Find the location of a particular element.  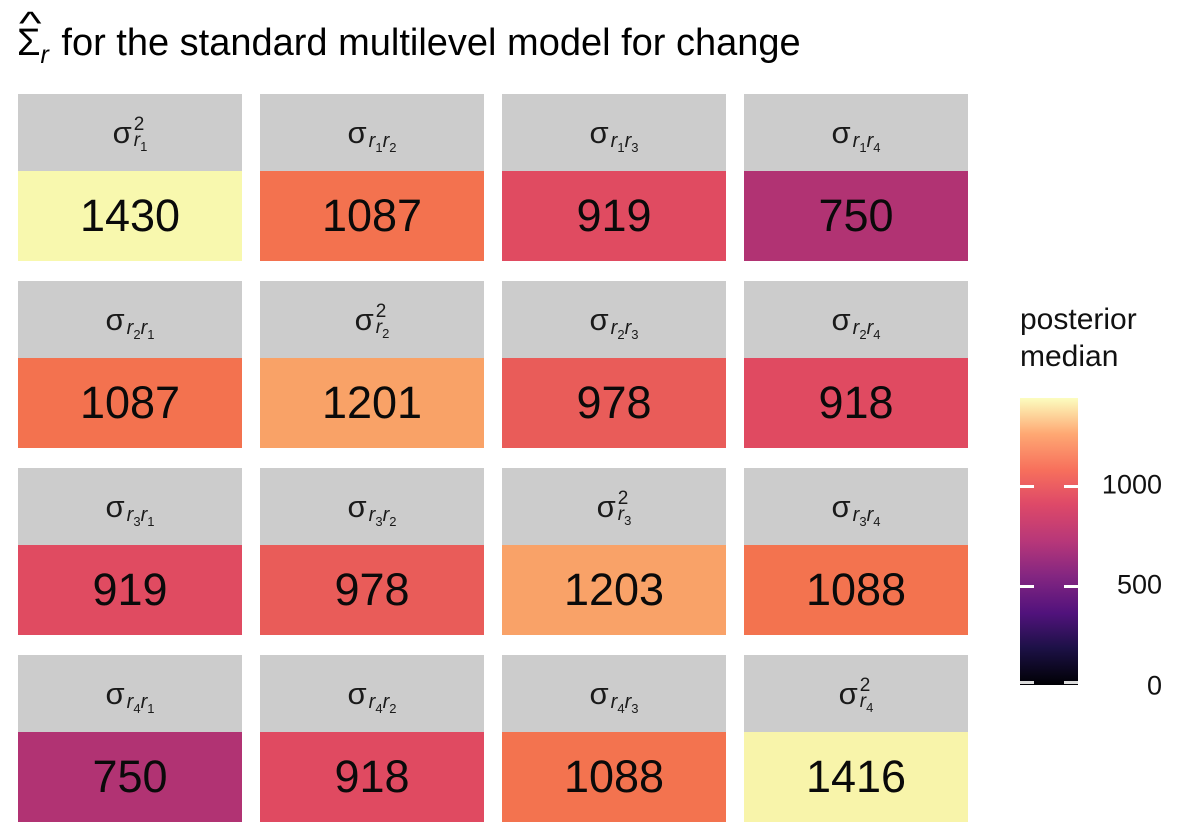

subscript-r: r1 is located at coordinates (141, 142).